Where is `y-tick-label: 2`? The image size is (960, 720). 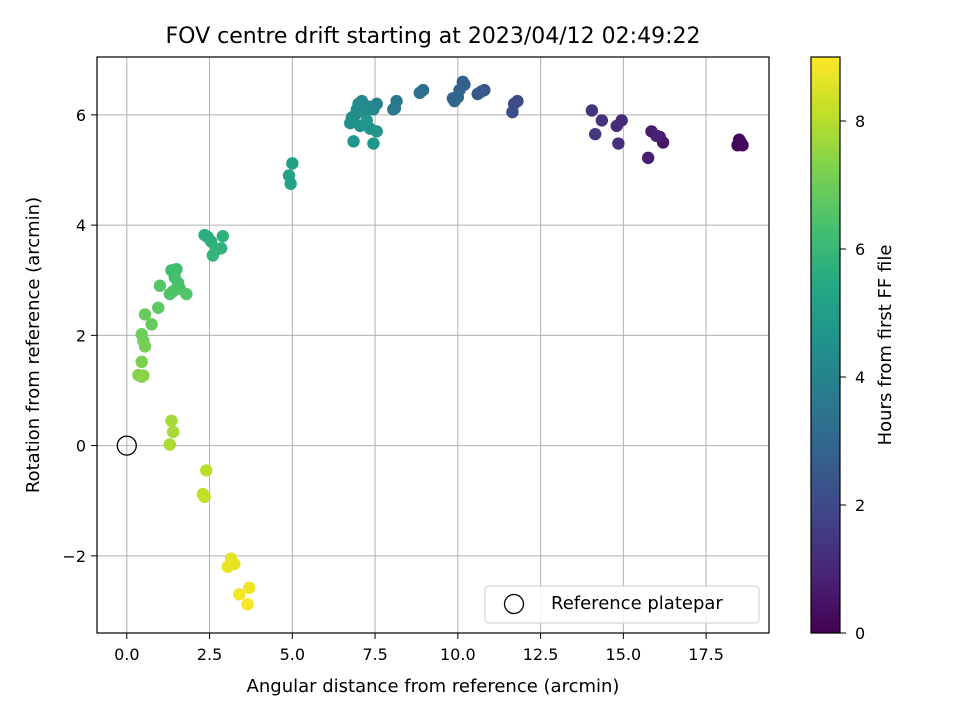
y-tick-label: 2 is located at coordinates (81, 335).